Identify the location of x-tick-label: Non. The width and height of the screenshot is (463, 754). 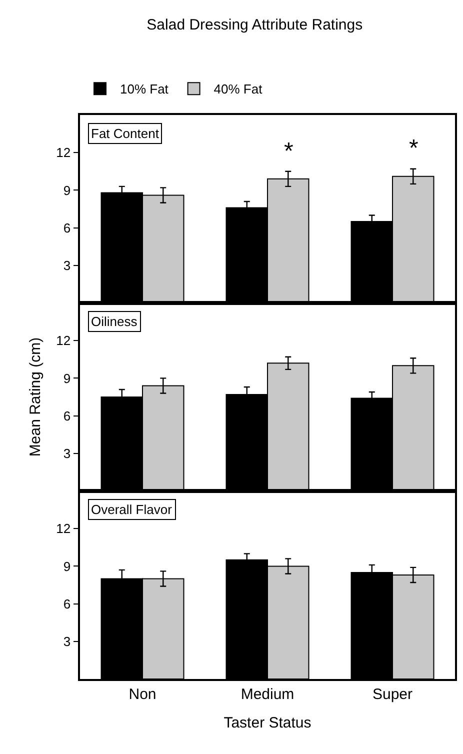
(142, 694).